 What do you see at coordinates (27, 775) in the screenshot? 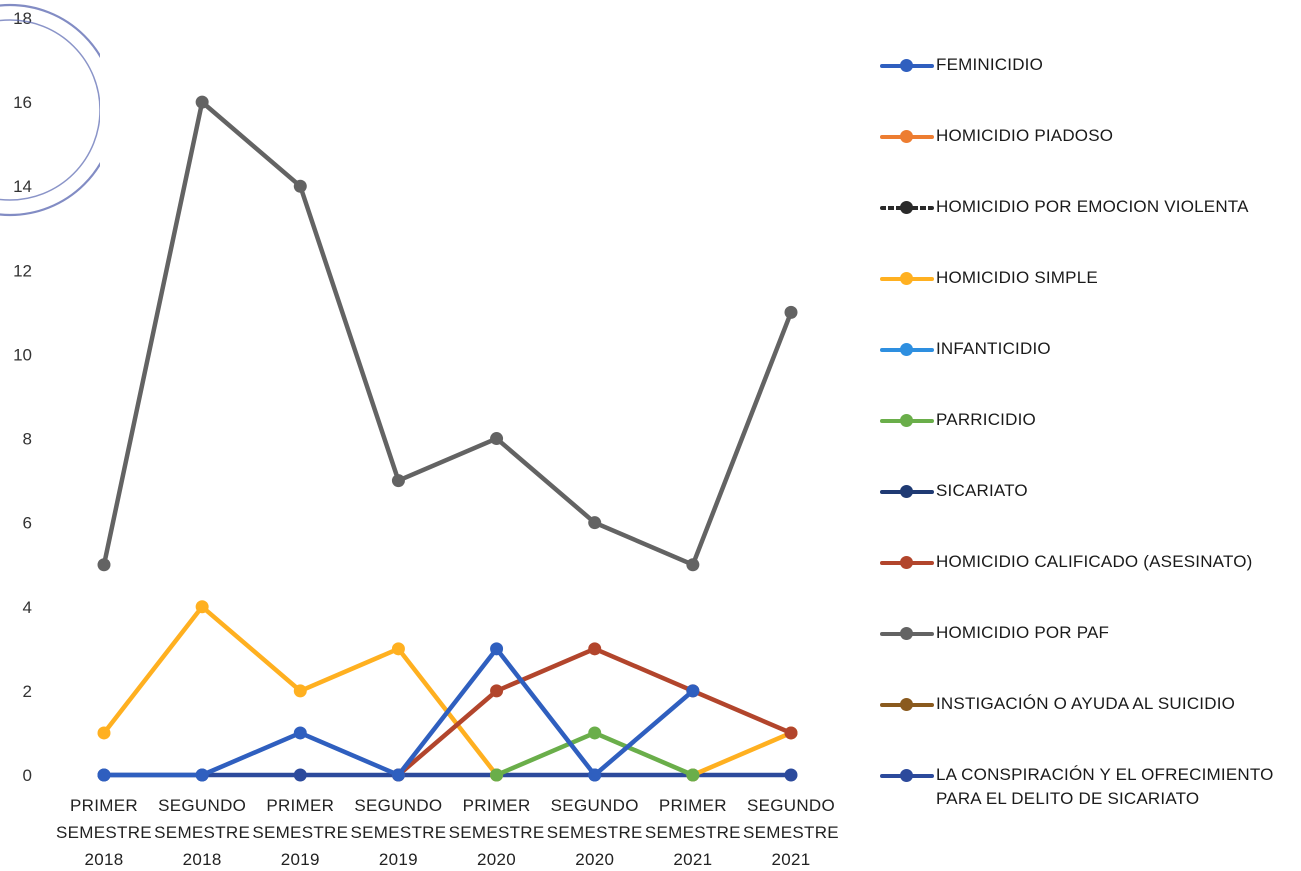
I see `y-tick-label: 0` at bounding box center [27, 775].